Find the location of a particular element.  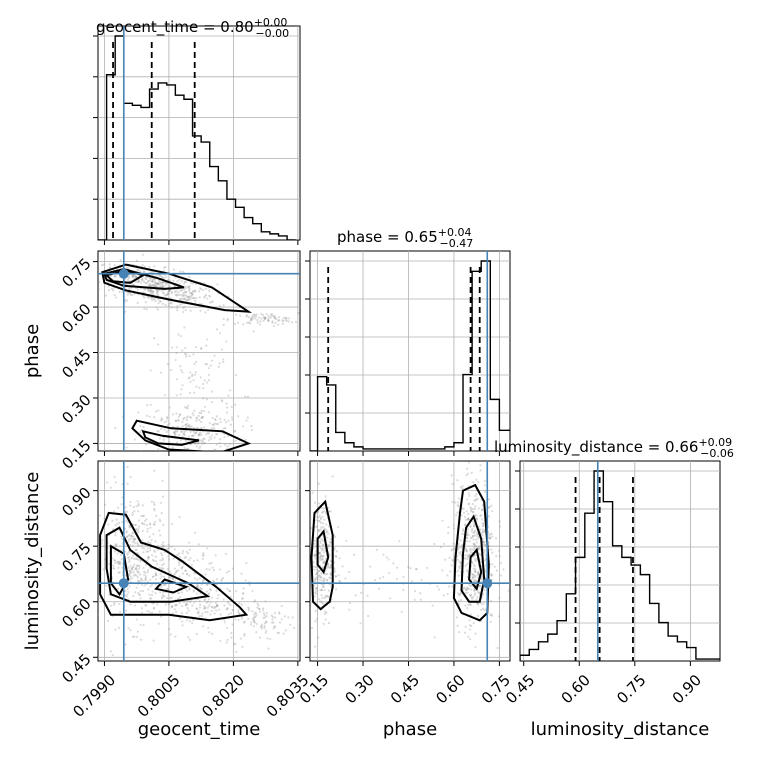

y-tick-label-luminosity_distance: 0.45 is located at coordinates (76, 668).